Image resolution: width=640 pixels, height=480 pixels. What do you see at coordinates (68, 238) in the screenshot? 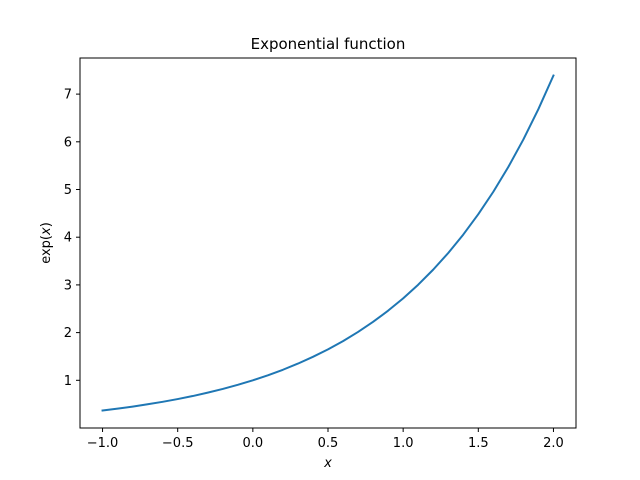
I see `y-tick-label: 4` at bounding box center [68, 238].